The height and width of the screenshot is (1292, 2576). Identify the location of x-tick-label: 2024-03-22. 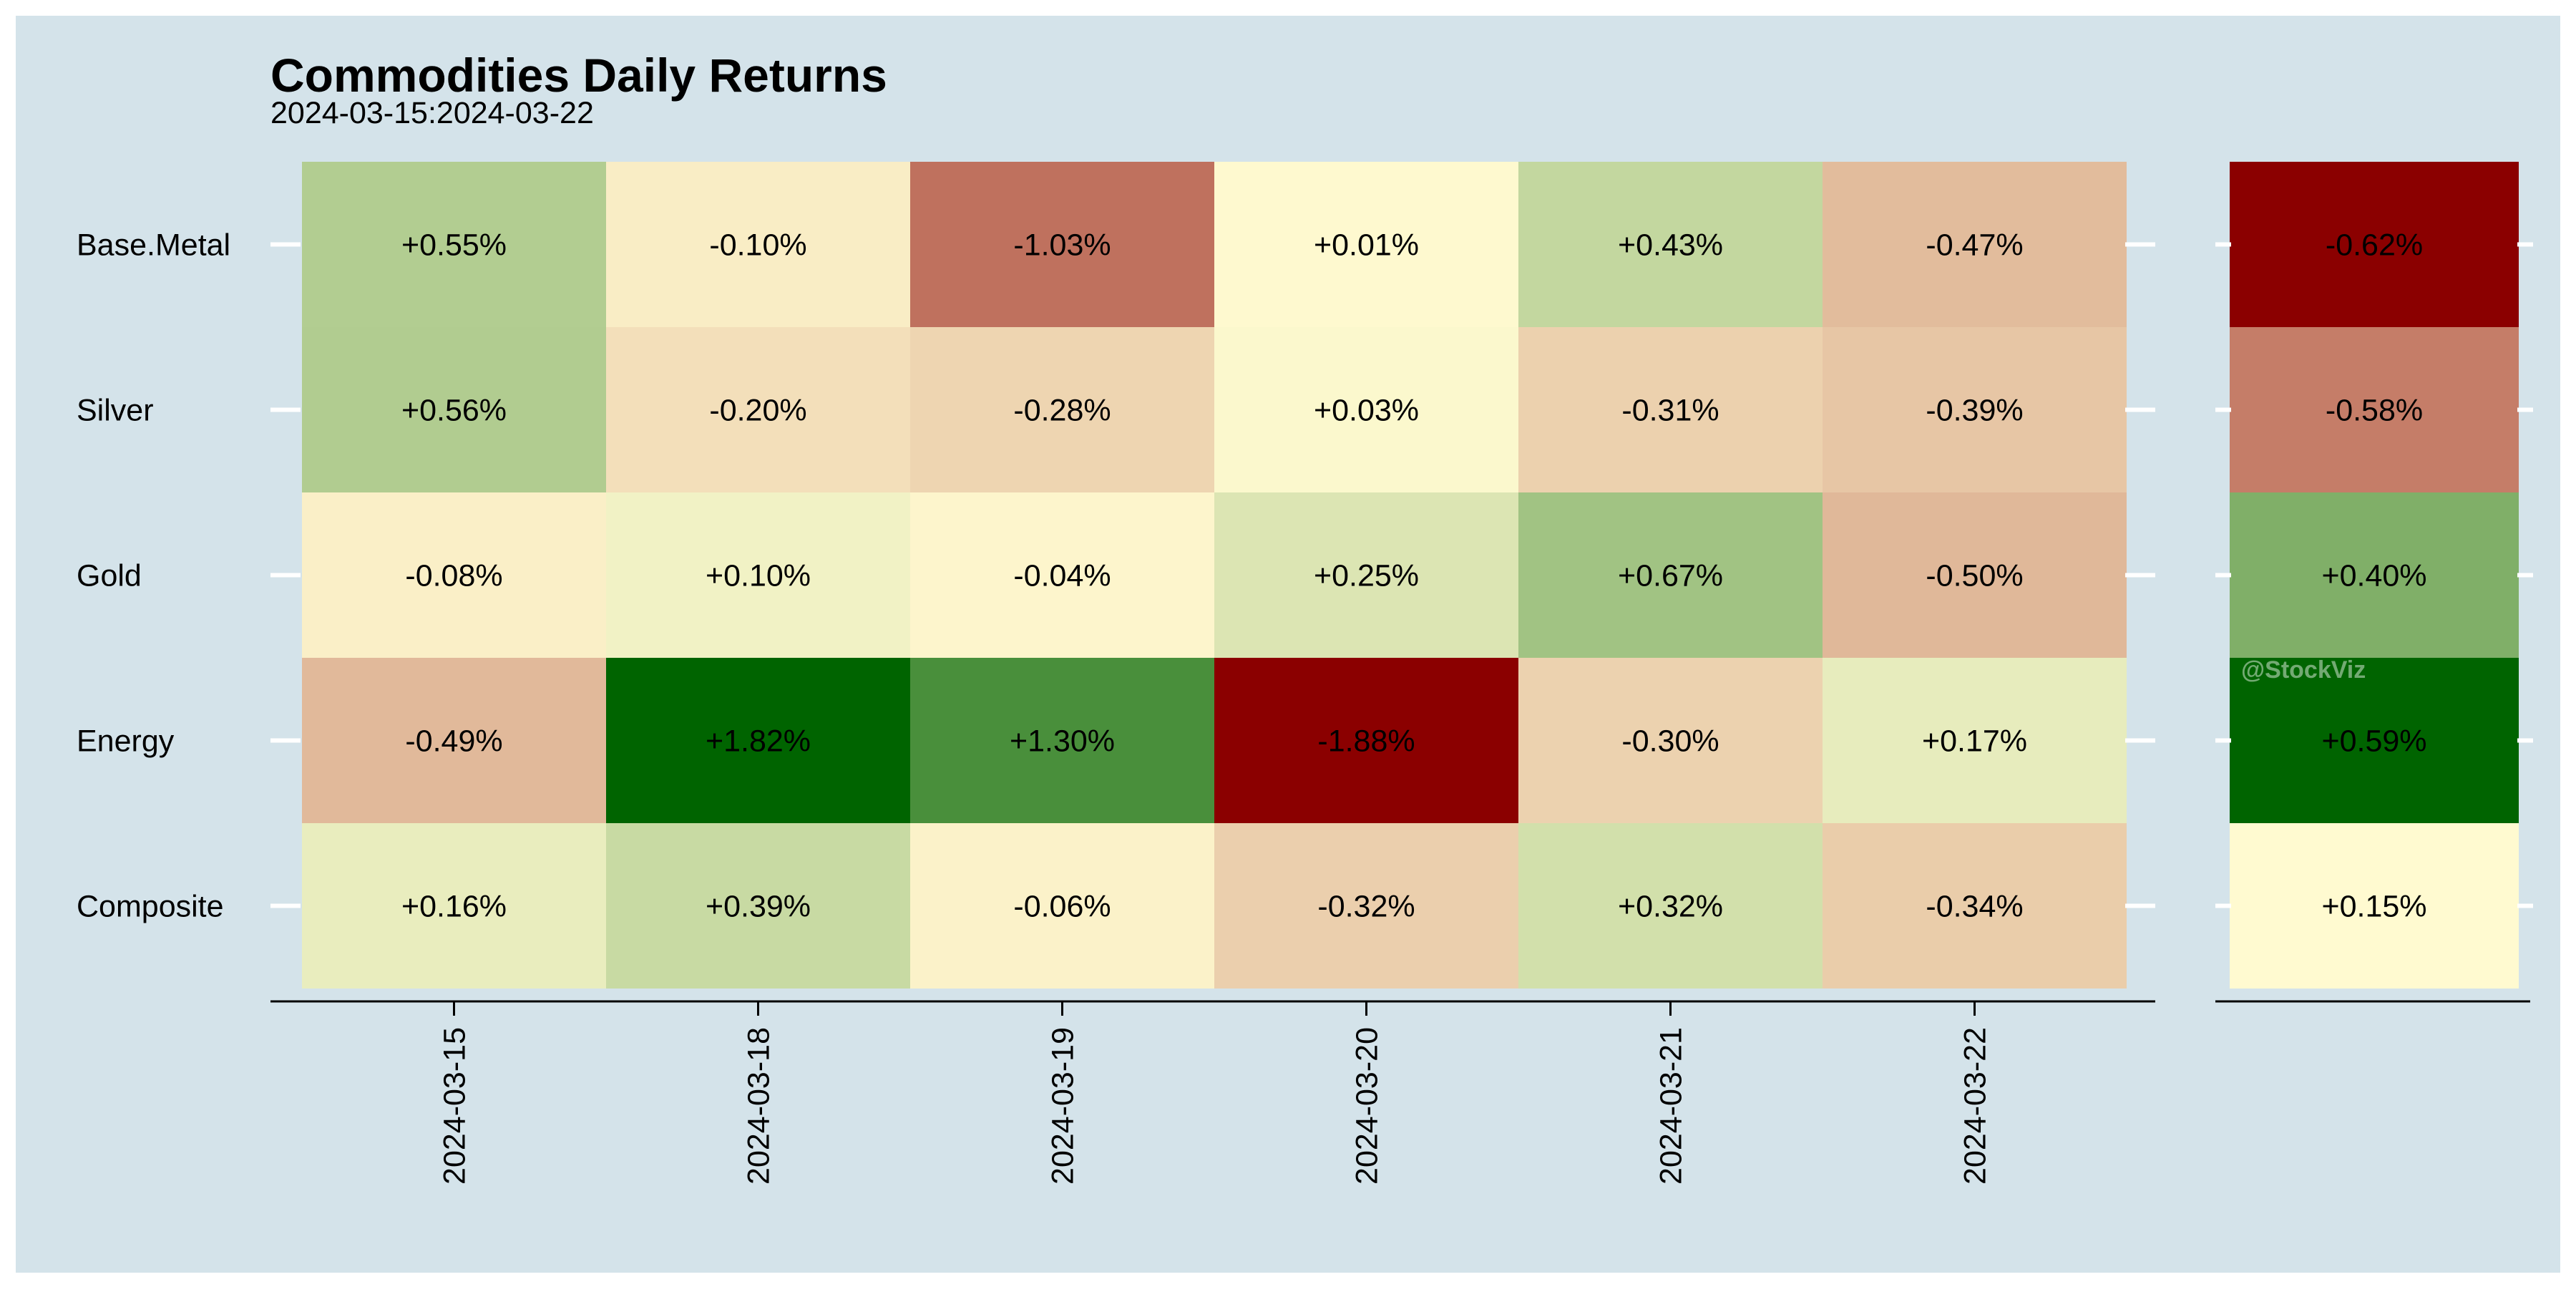
(1975, 1106).